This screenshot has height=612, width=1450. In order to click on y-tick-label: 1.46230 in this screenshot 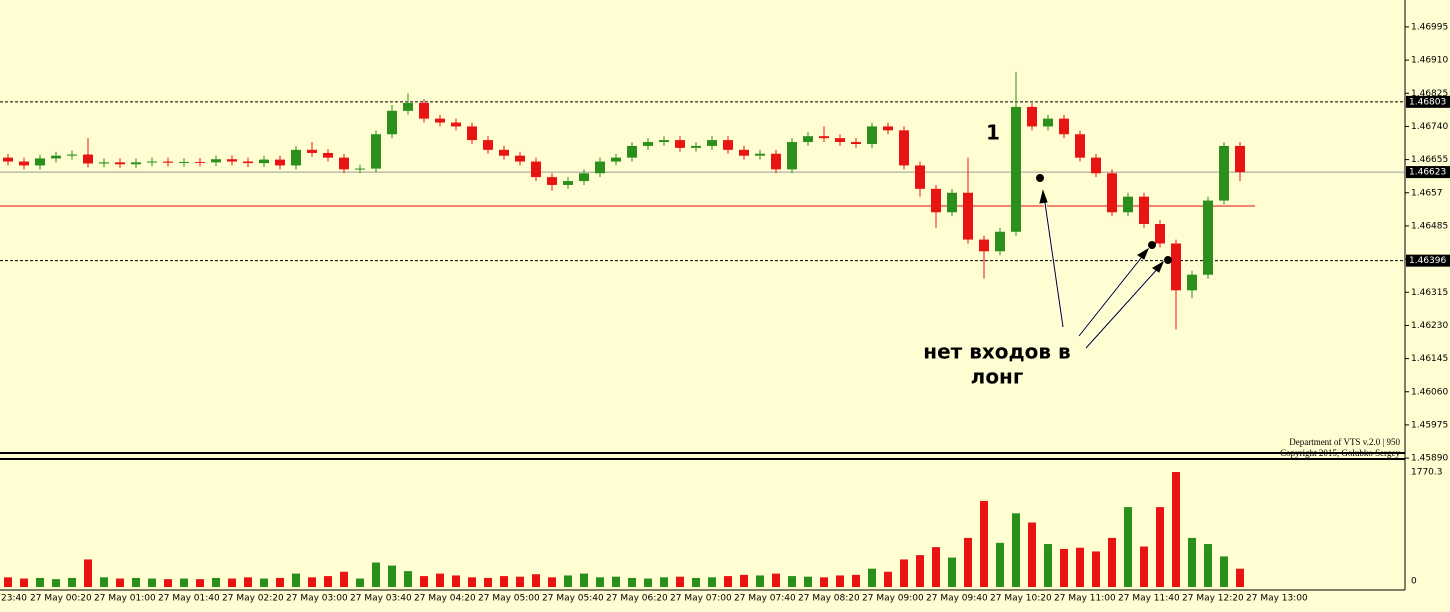, I will do `click(1429, 326)`.